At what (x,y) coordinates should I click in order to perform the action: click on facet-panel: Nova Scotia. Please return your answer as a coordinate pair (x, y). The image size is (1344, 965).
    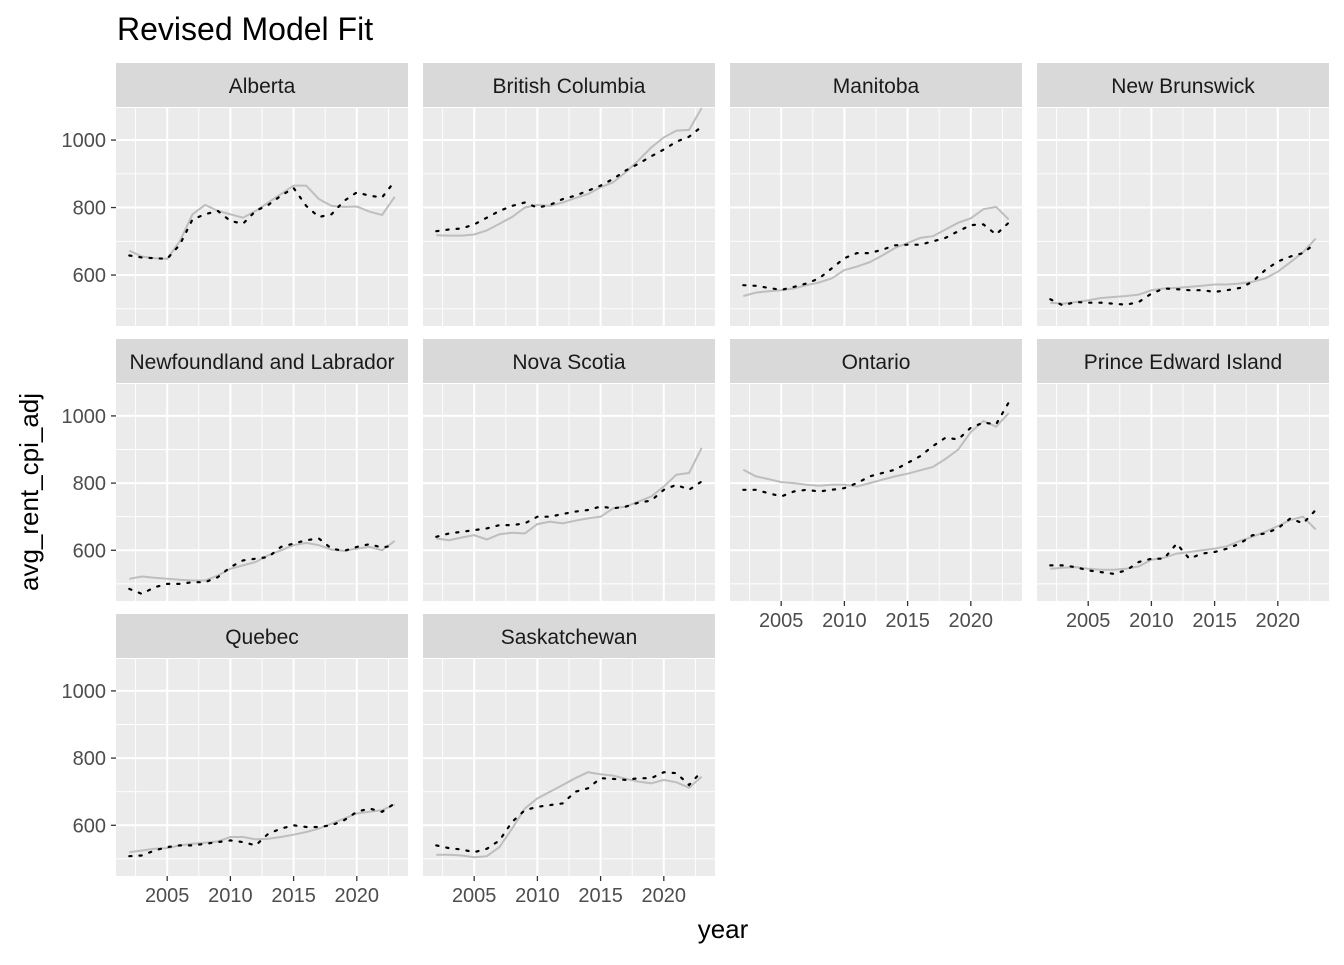
    Looking at the image, I should click on (569, 470).